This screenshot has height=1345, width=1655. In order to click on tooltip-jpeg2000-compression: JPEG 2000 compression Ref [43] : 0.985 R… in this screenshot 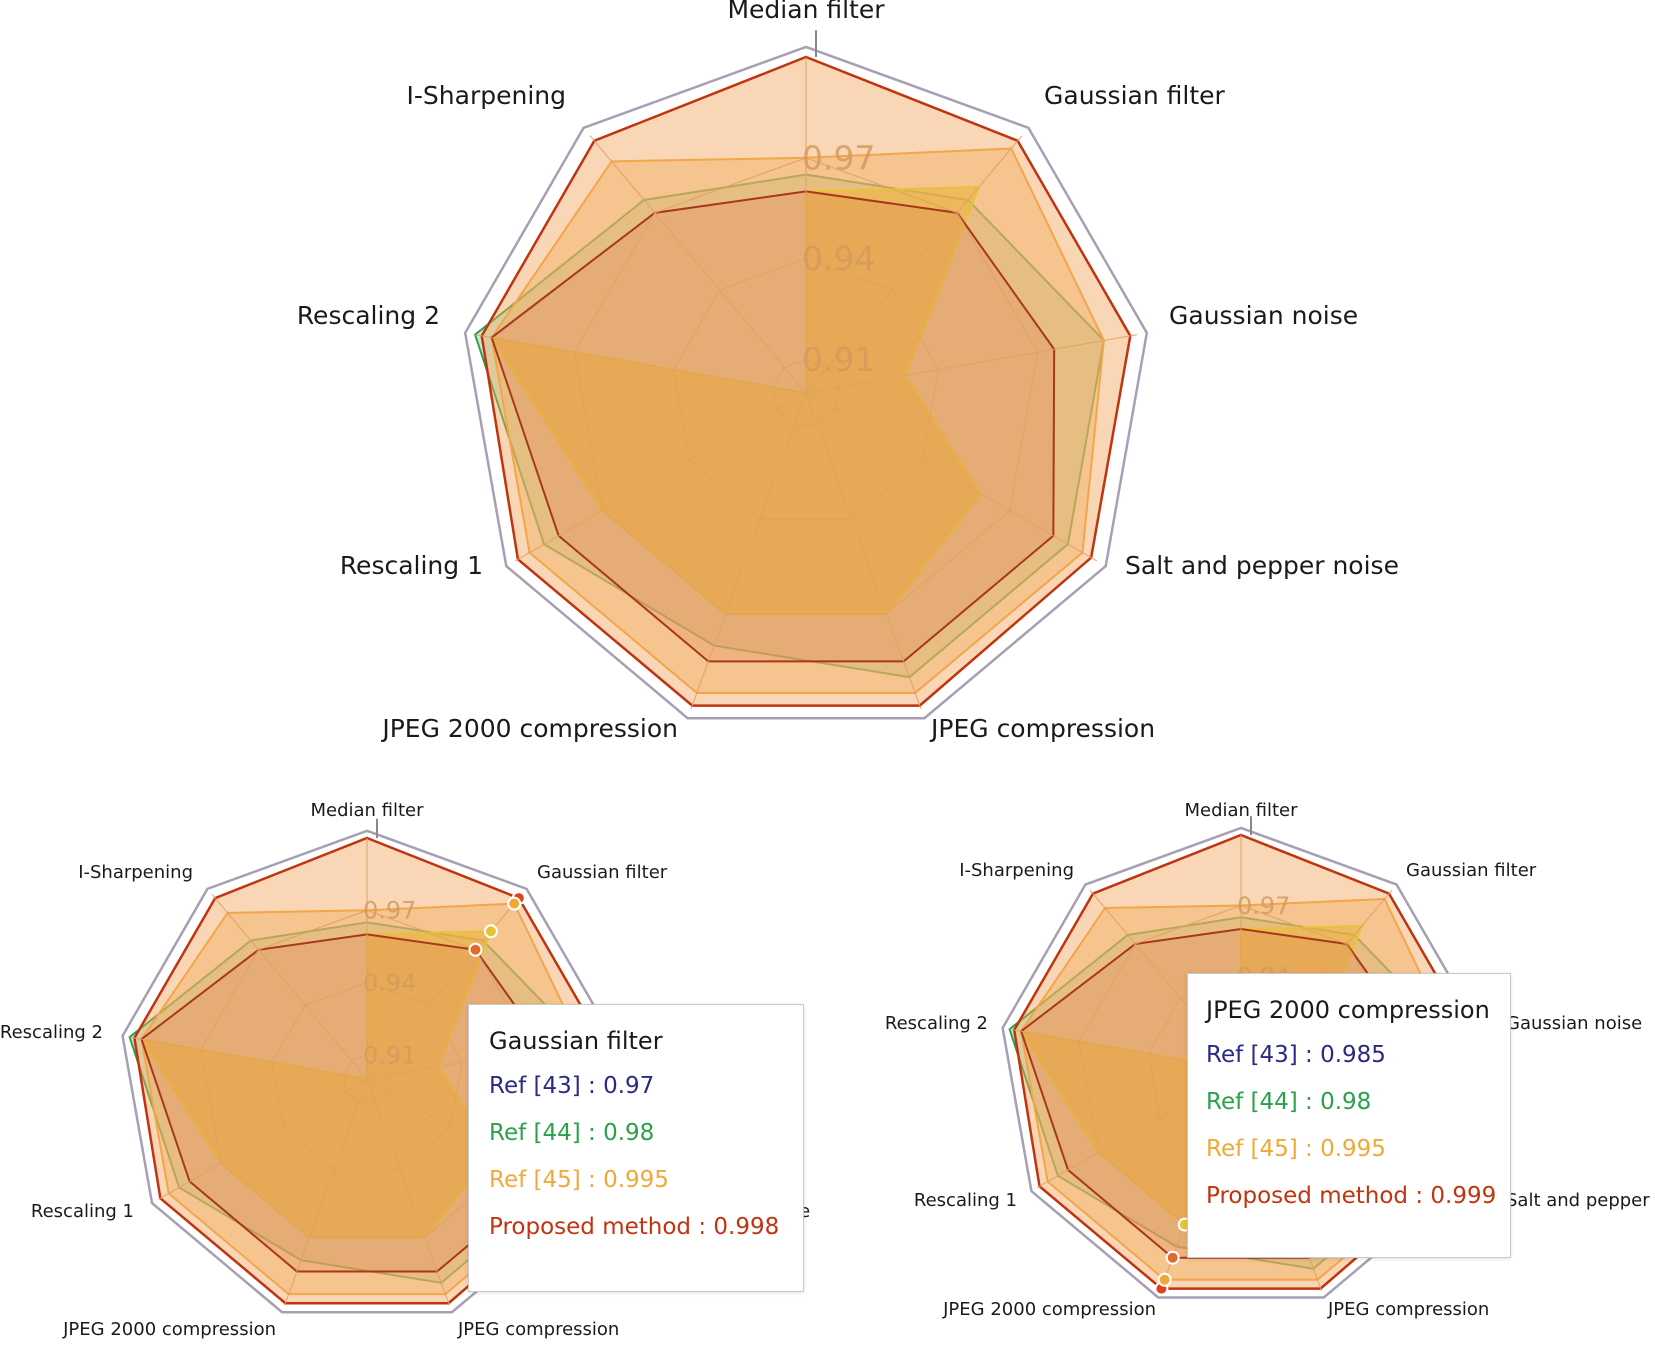, I will do `click(1349, 1115)`.